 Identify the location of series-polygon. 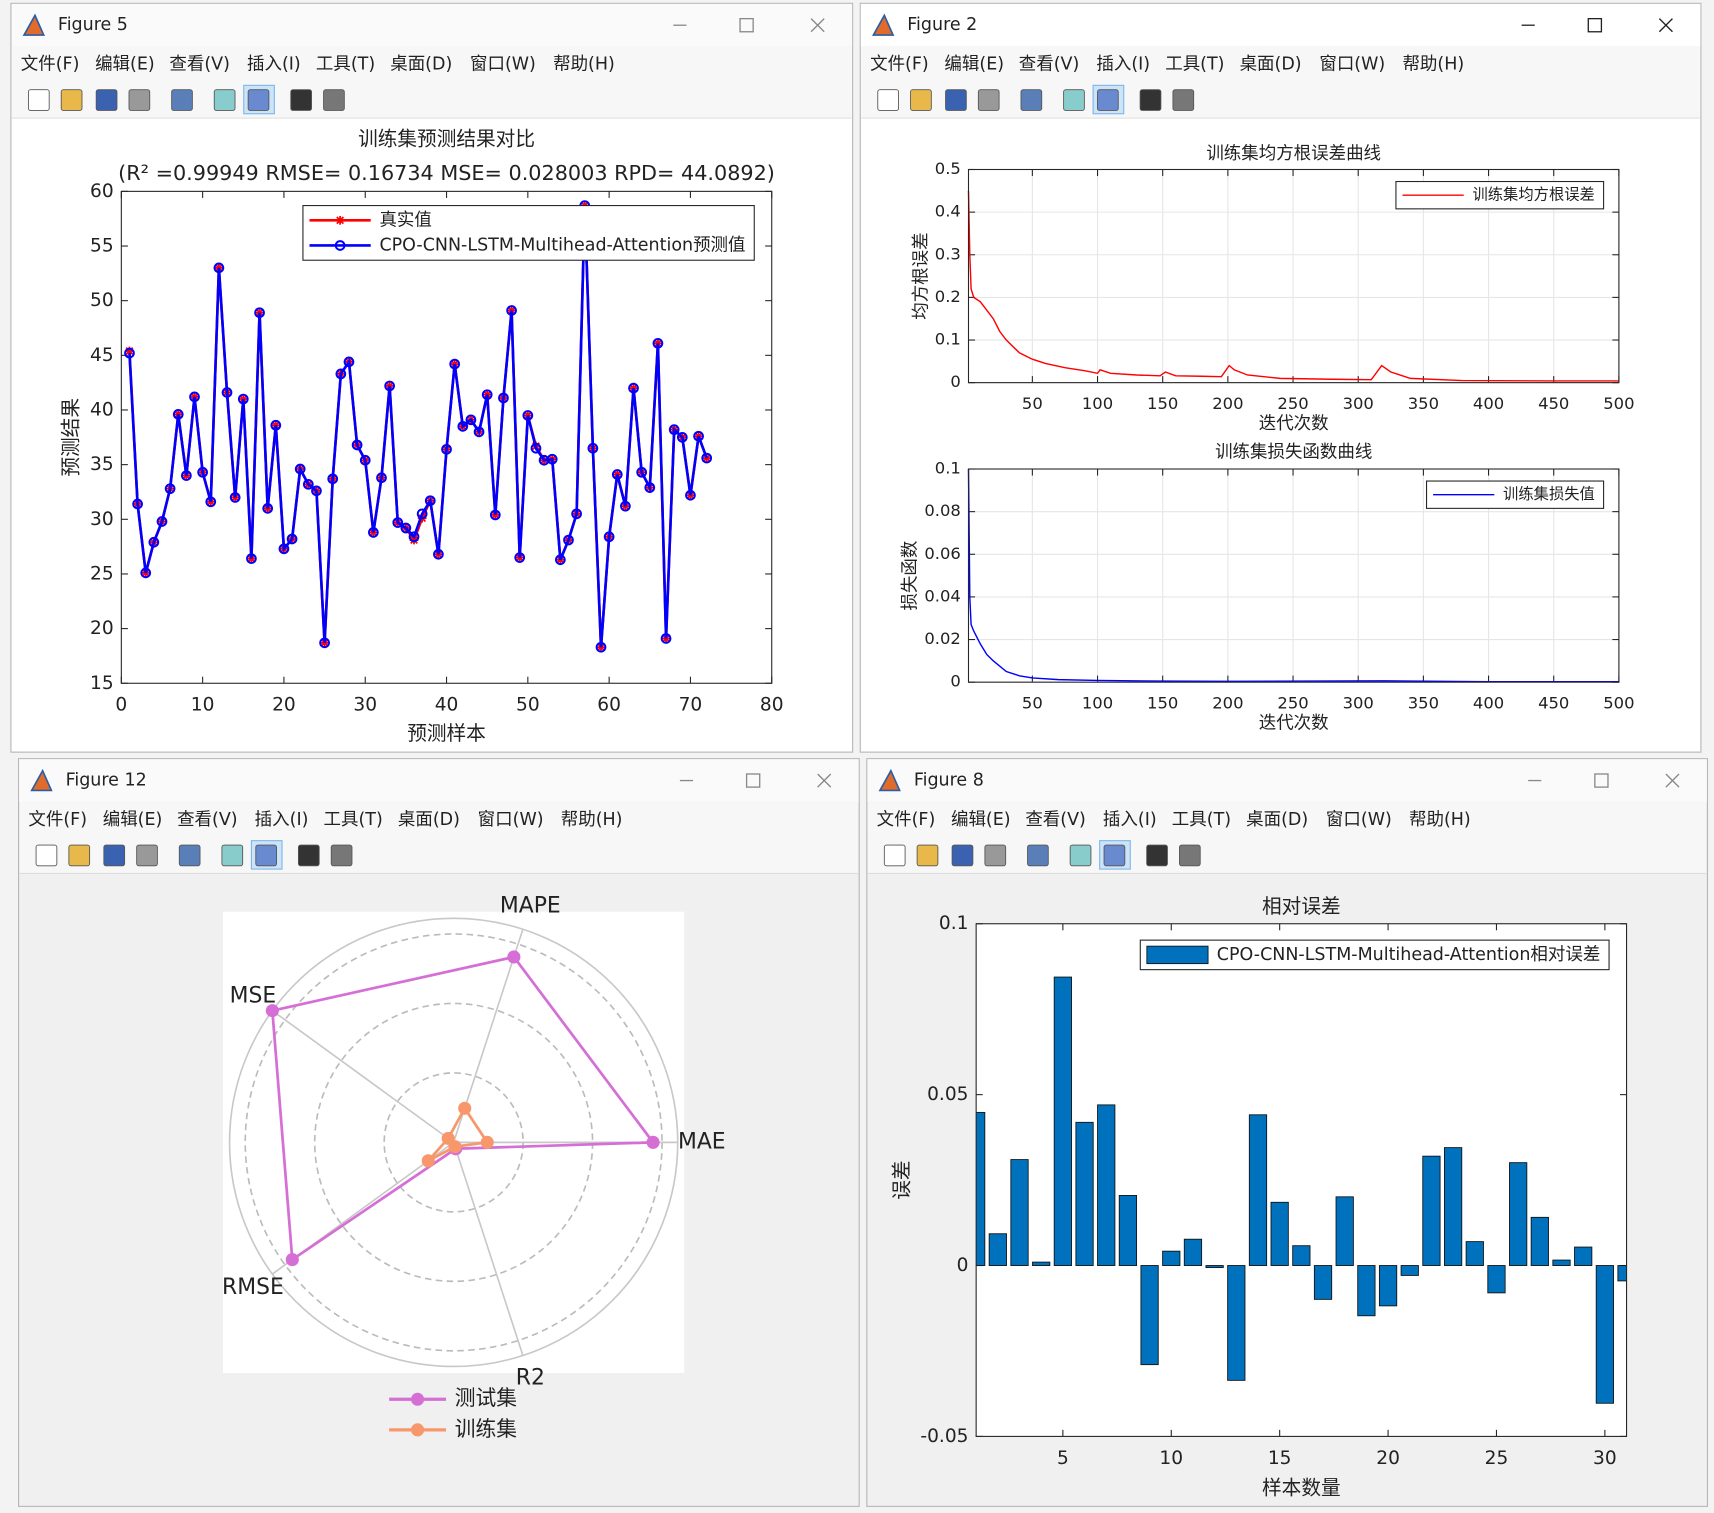
(463, 1109).